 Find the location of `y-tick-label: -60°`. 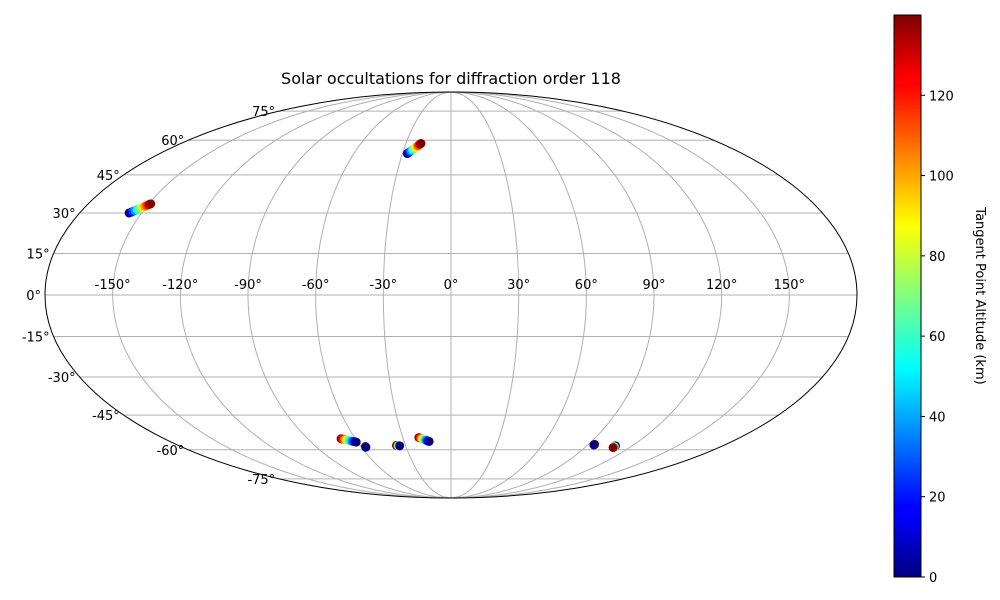

y-tick-label: -60° is located at coordinates (171, 451).